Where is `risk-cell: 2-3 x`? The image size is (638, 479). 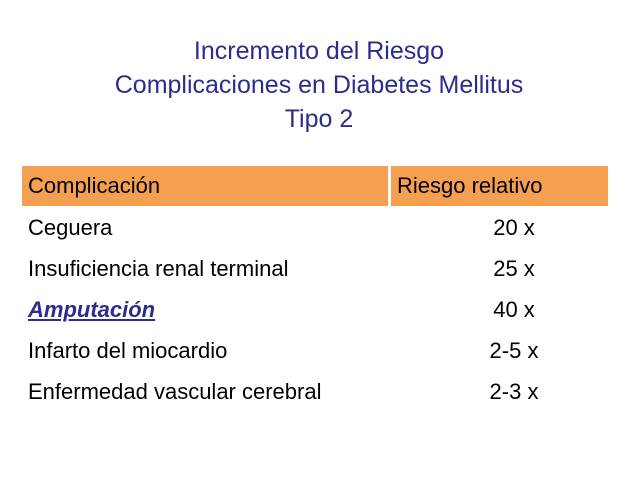
risk-cell: 2-3 x is located at coordinates (514, 391).